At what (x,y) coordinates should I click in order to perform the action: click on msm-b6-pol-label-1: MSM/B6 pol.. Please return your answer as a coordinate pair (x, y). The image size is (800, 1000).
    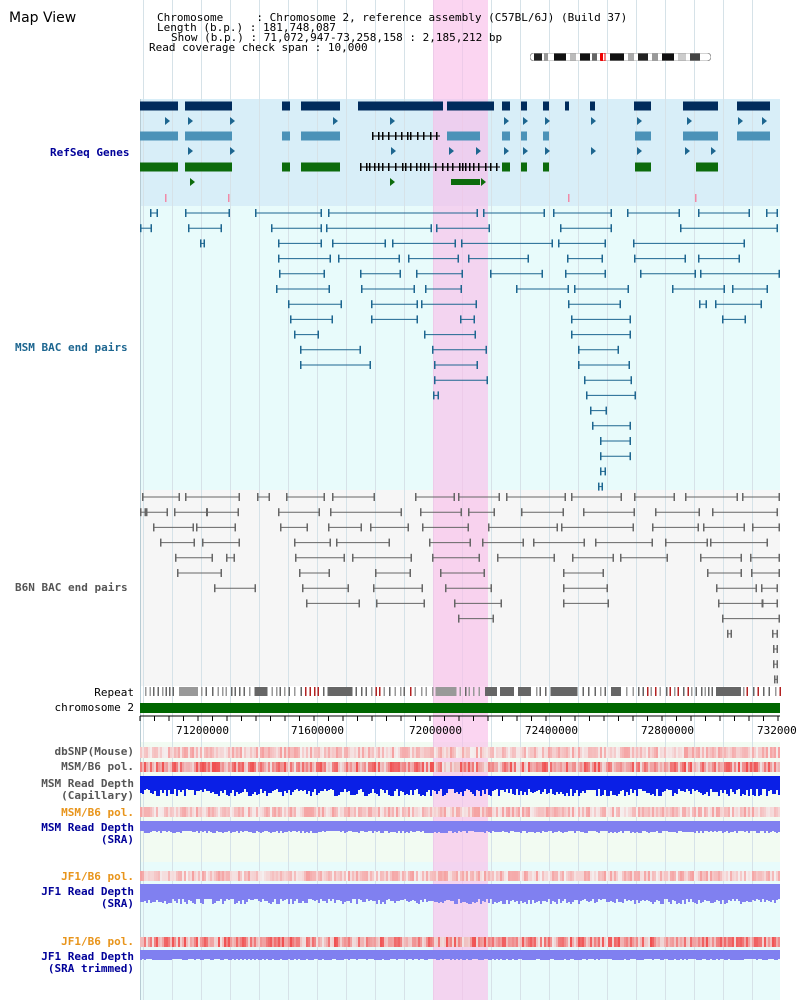
    Looking at the image, I should click on (97, 766).